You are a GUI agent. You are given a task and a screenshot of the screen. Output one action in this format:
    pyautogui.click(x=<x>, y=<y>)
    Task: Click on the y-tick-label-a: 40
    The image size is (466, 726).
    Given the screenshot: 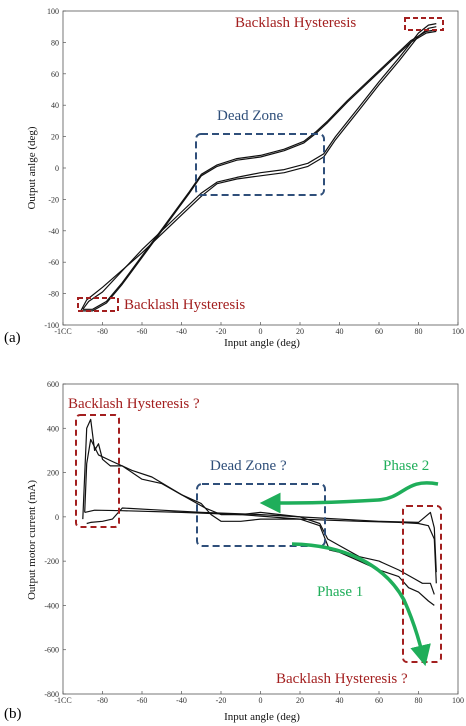 What is the action you would take?
    pyautogui.click(x=55, y=105)
    